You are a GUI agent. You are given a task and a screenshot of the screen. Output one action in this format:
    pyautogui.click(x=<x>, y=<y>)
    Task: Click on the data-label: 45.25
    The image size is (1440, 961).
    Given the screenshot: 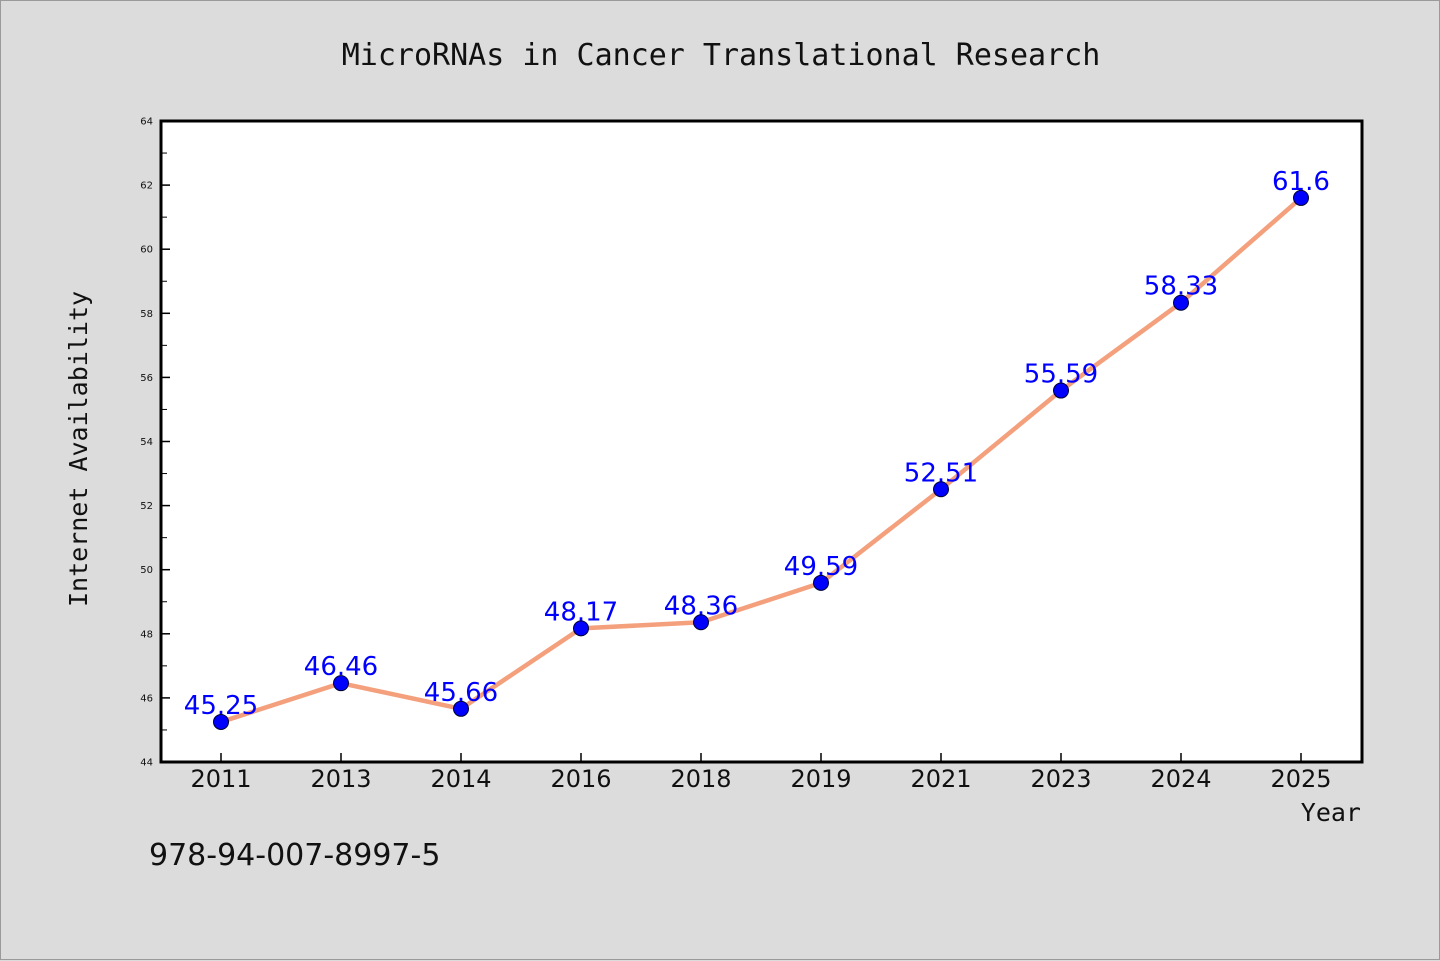 What is the action you would take?
    pyautogui.click(x=221, y=706)
    